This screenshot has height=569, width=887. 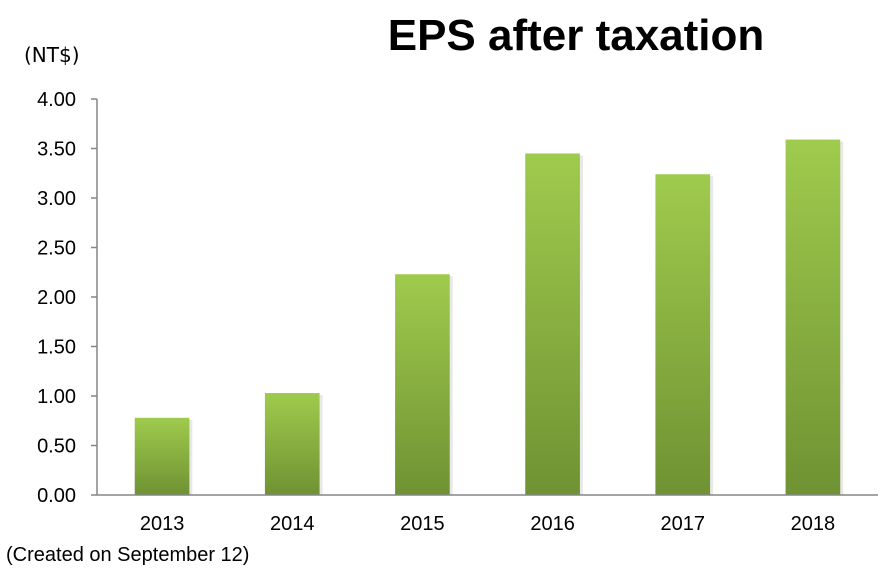 I want to click on x-tick-label-2013: 2013, so click(x=162, y=524).